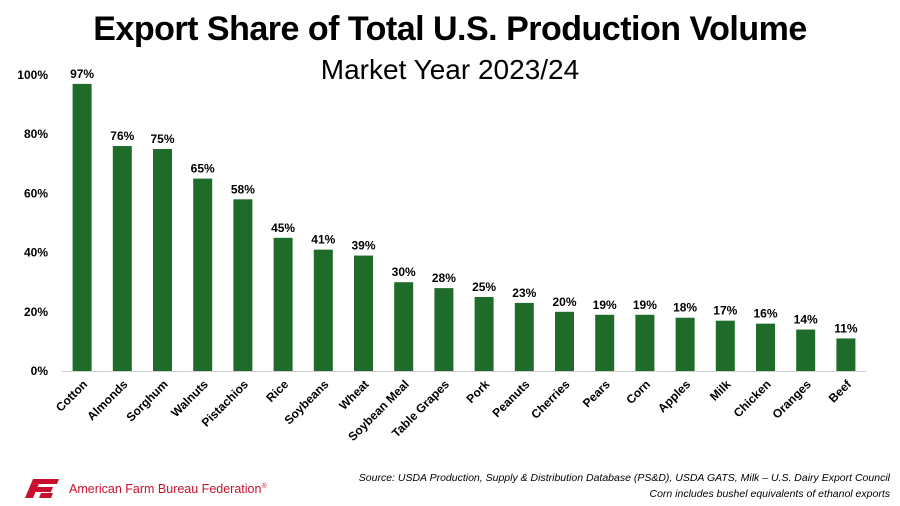 The image size is (900, 506). I want to click on data-label: 41%, so click(323, 240).